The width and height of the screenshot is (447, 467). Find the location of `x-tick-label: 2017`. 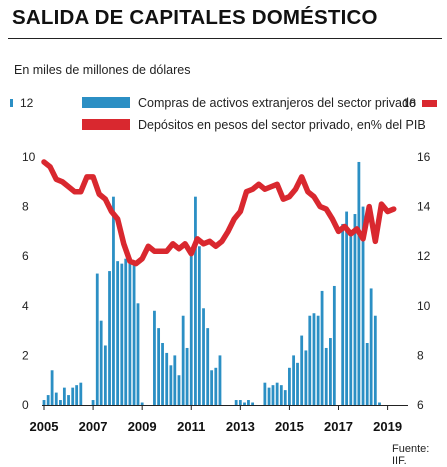

x-tick-label: 2017 is located at coordinates (338, 426).